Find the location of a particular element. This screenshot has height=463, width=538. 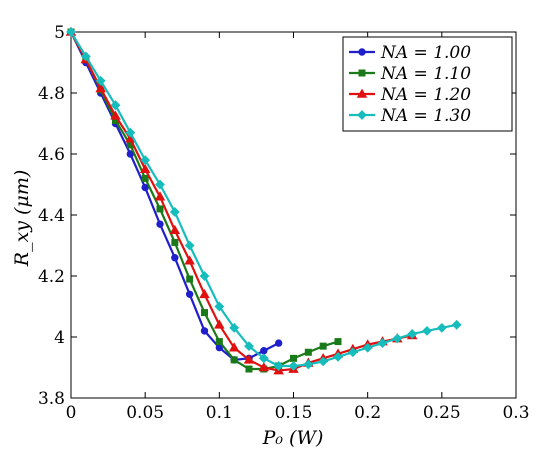

x-tick-label: 0.2 is located at coordinates (367, 413).